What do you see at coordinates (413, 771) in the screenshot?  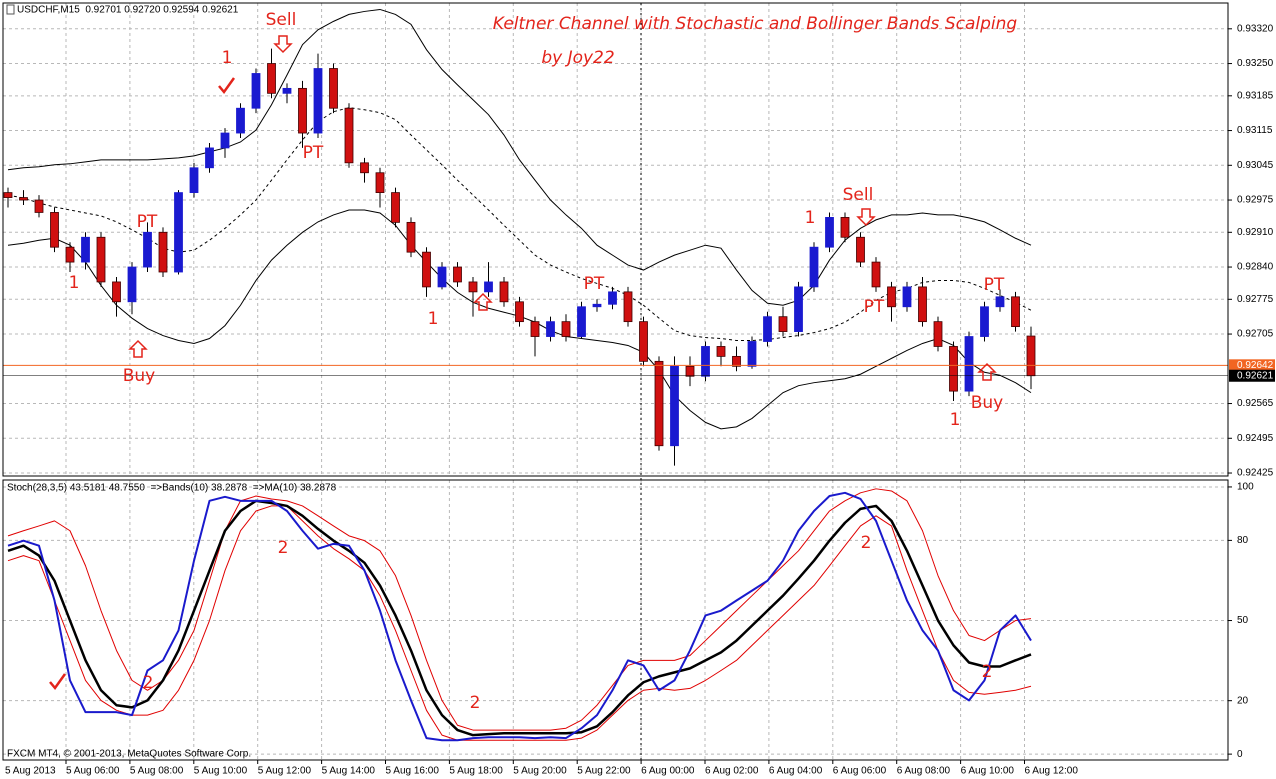 I see `x-tick-label: 5 Aug 16:00` at bounding box center [413, 771].